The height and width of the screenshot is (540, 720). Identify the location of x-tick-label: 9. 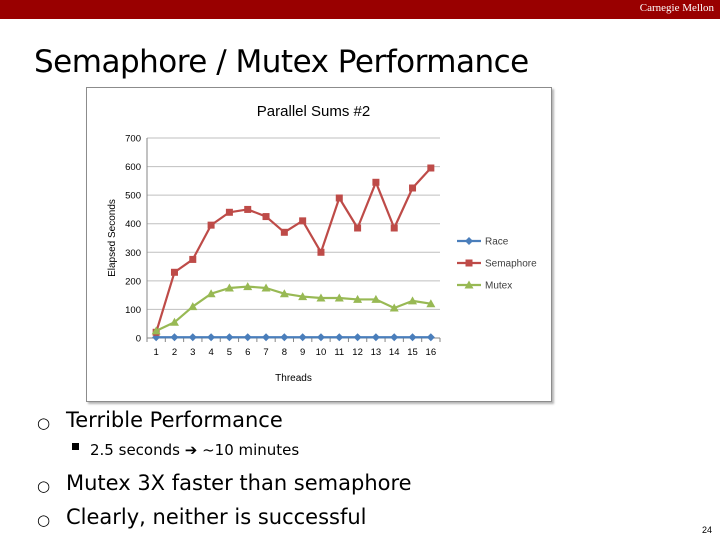
(302, 352).